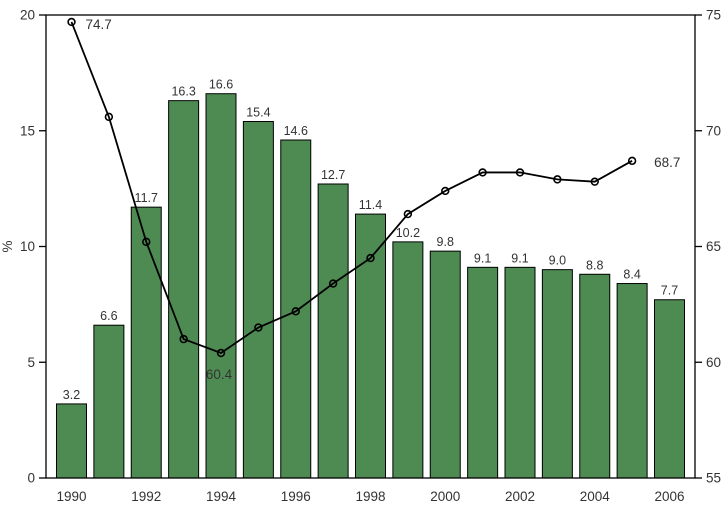 The image size is (725, 512). Describe the element at coordinates (667, 162) in the screenshot. I see `line-point-label: 68.7` at that location.